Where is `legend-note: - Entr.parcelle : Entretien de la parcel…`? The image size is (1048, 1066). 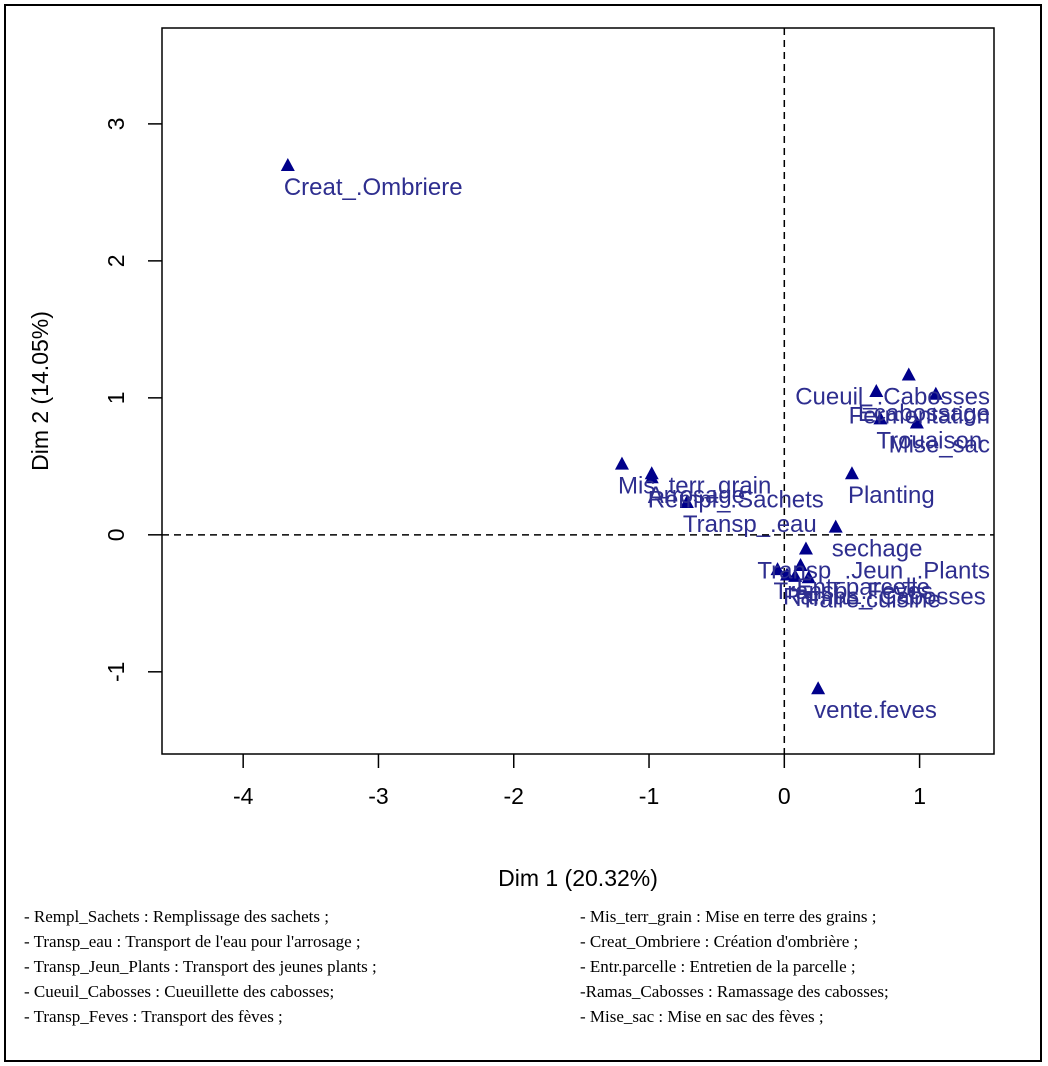
legend-note: - Entr.parcelle : Entretien de la parcel… is located at coordinates (734, 966).